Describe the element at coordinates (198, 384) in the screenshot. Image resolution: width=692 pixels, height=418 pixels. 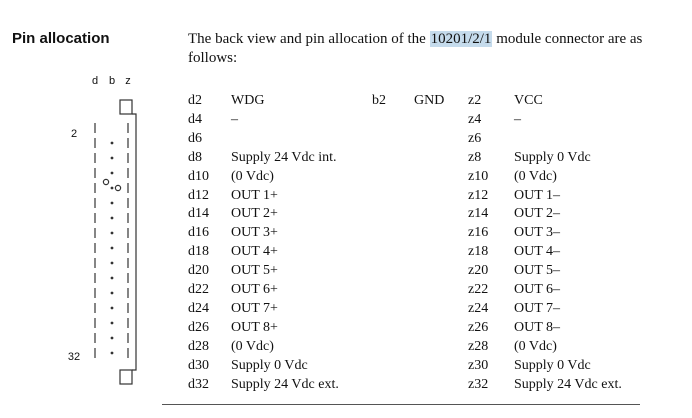
I see `pin-row-16-d-pin: d32` at that location.